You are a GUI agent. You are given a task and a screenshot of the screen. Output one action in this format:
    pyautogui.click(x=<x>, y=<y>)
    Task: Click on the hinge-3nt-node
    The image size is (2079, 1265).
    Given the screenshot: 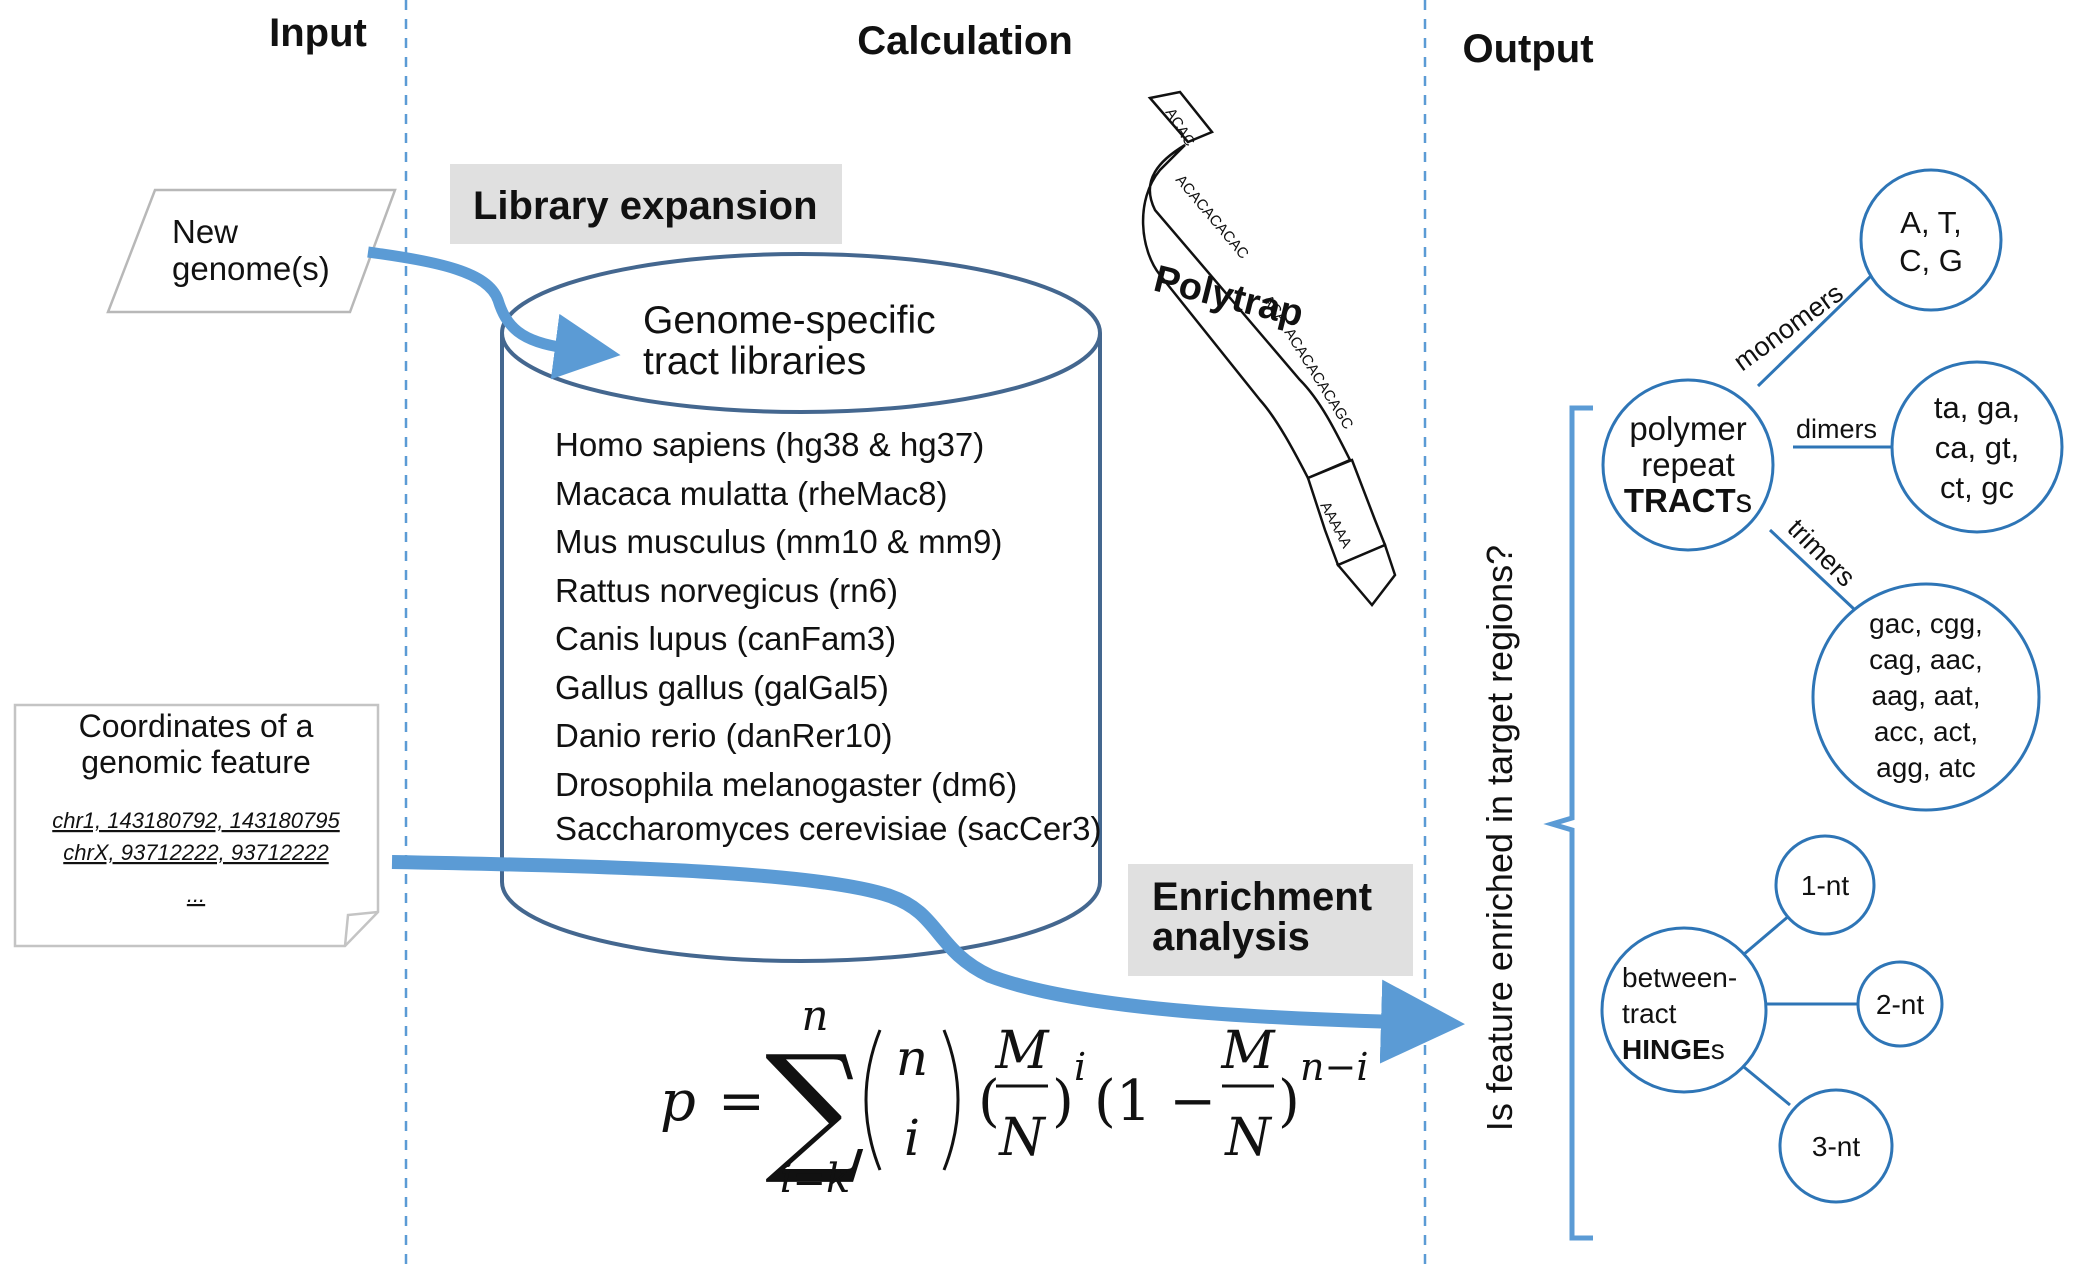 What is the action you would take?
    pyautogui.click(x=1836, y=1146)
    